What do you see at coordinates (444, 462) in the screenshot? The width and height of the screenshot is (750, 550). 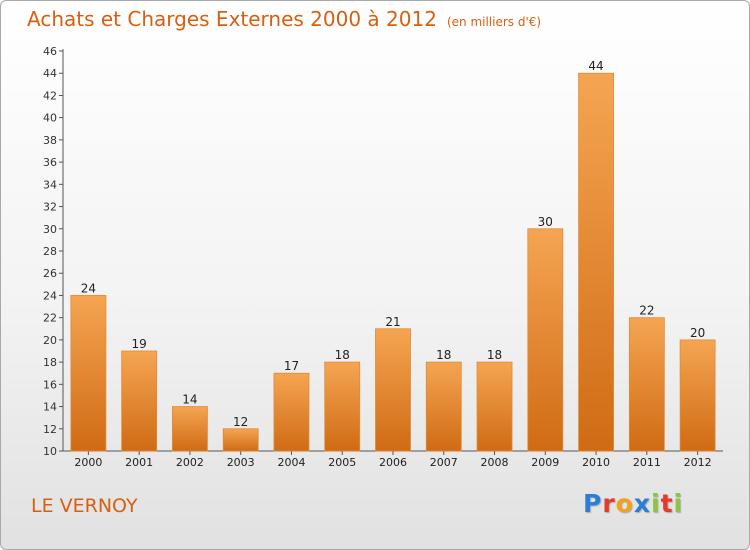 I see `x-tick-label-2007: 2007` at bounding box center [444, 462].